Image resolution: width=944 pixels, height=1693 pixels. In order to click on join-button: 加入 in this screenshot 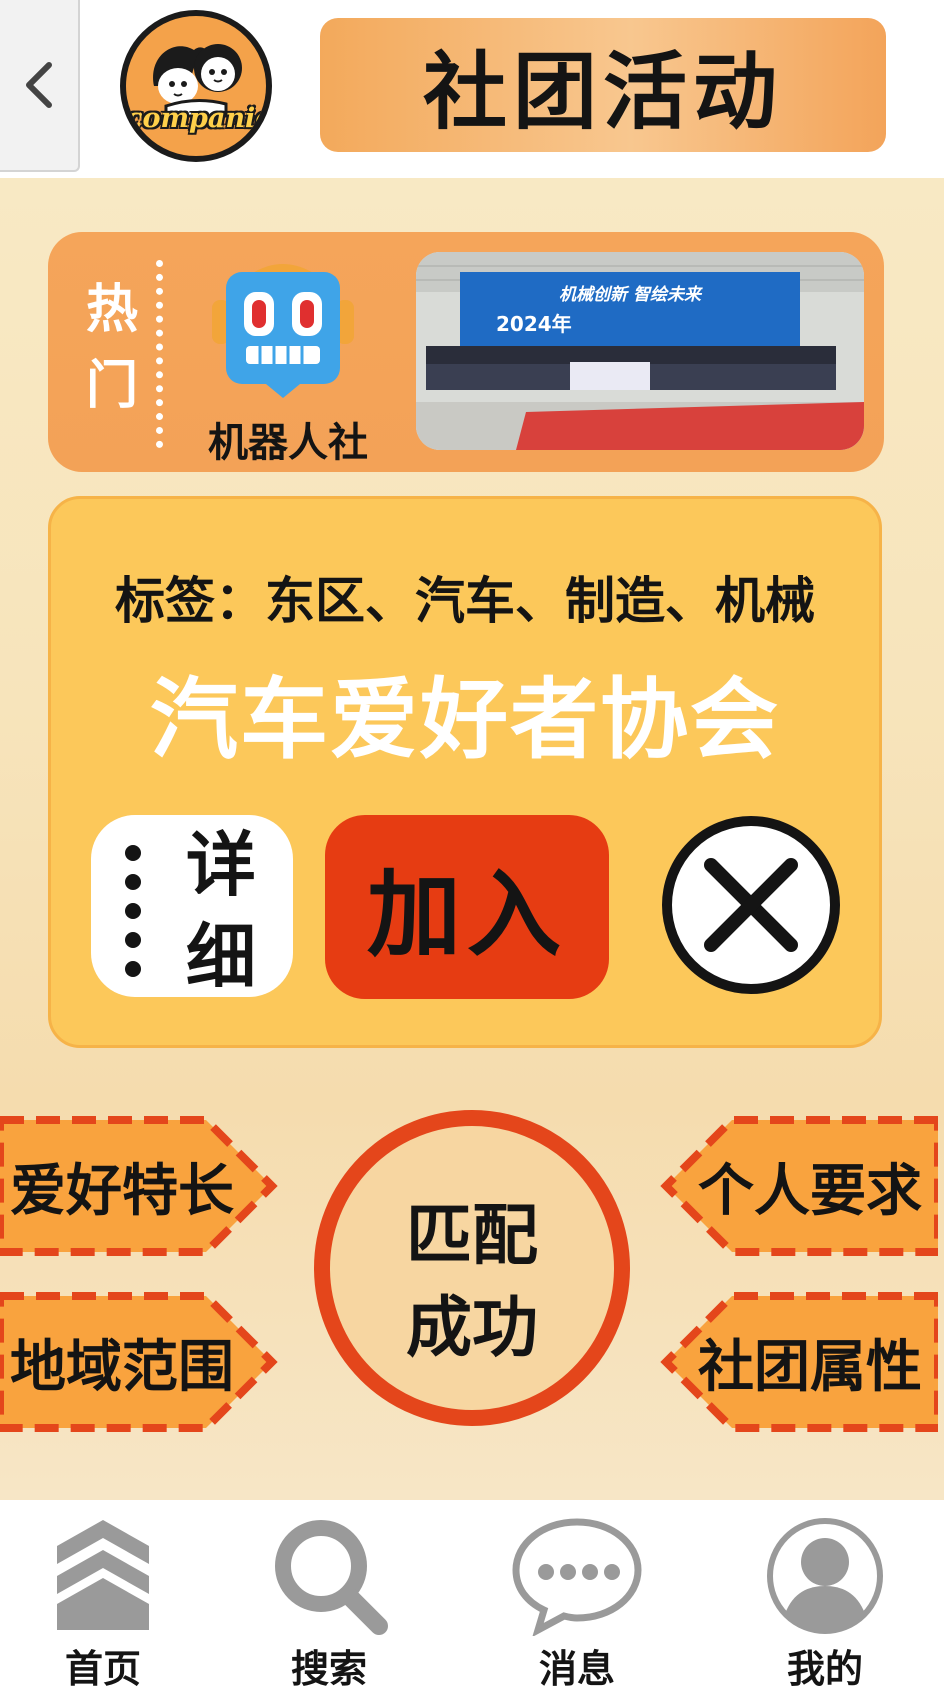, I will do `click(467, 907)`.